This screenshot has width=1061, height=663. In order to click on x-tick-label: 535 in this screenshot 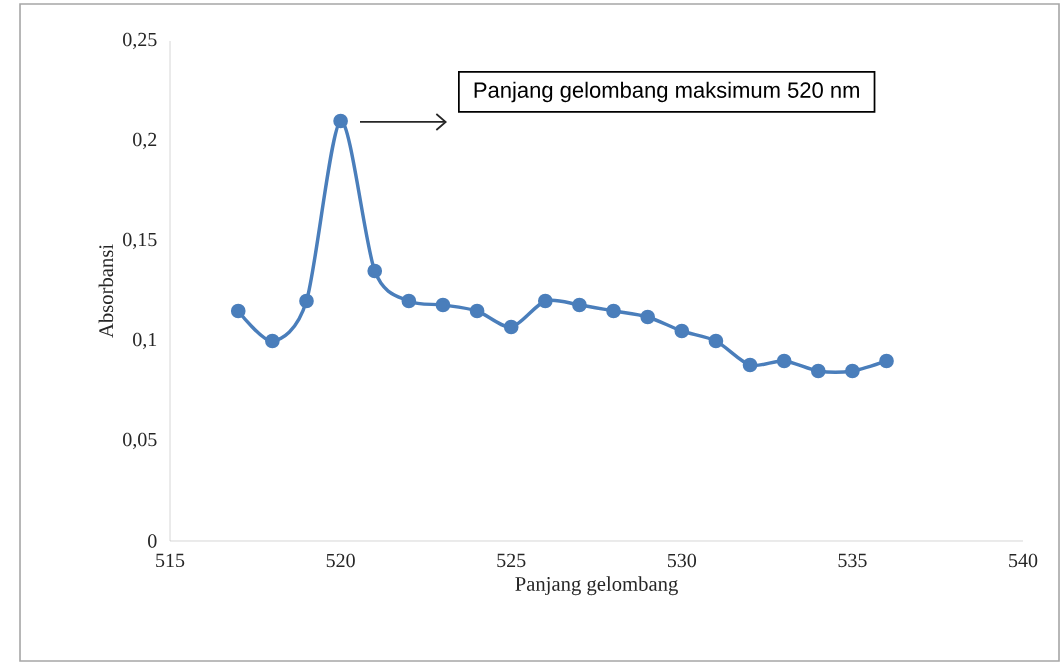, I will do `click(852, 560)`.